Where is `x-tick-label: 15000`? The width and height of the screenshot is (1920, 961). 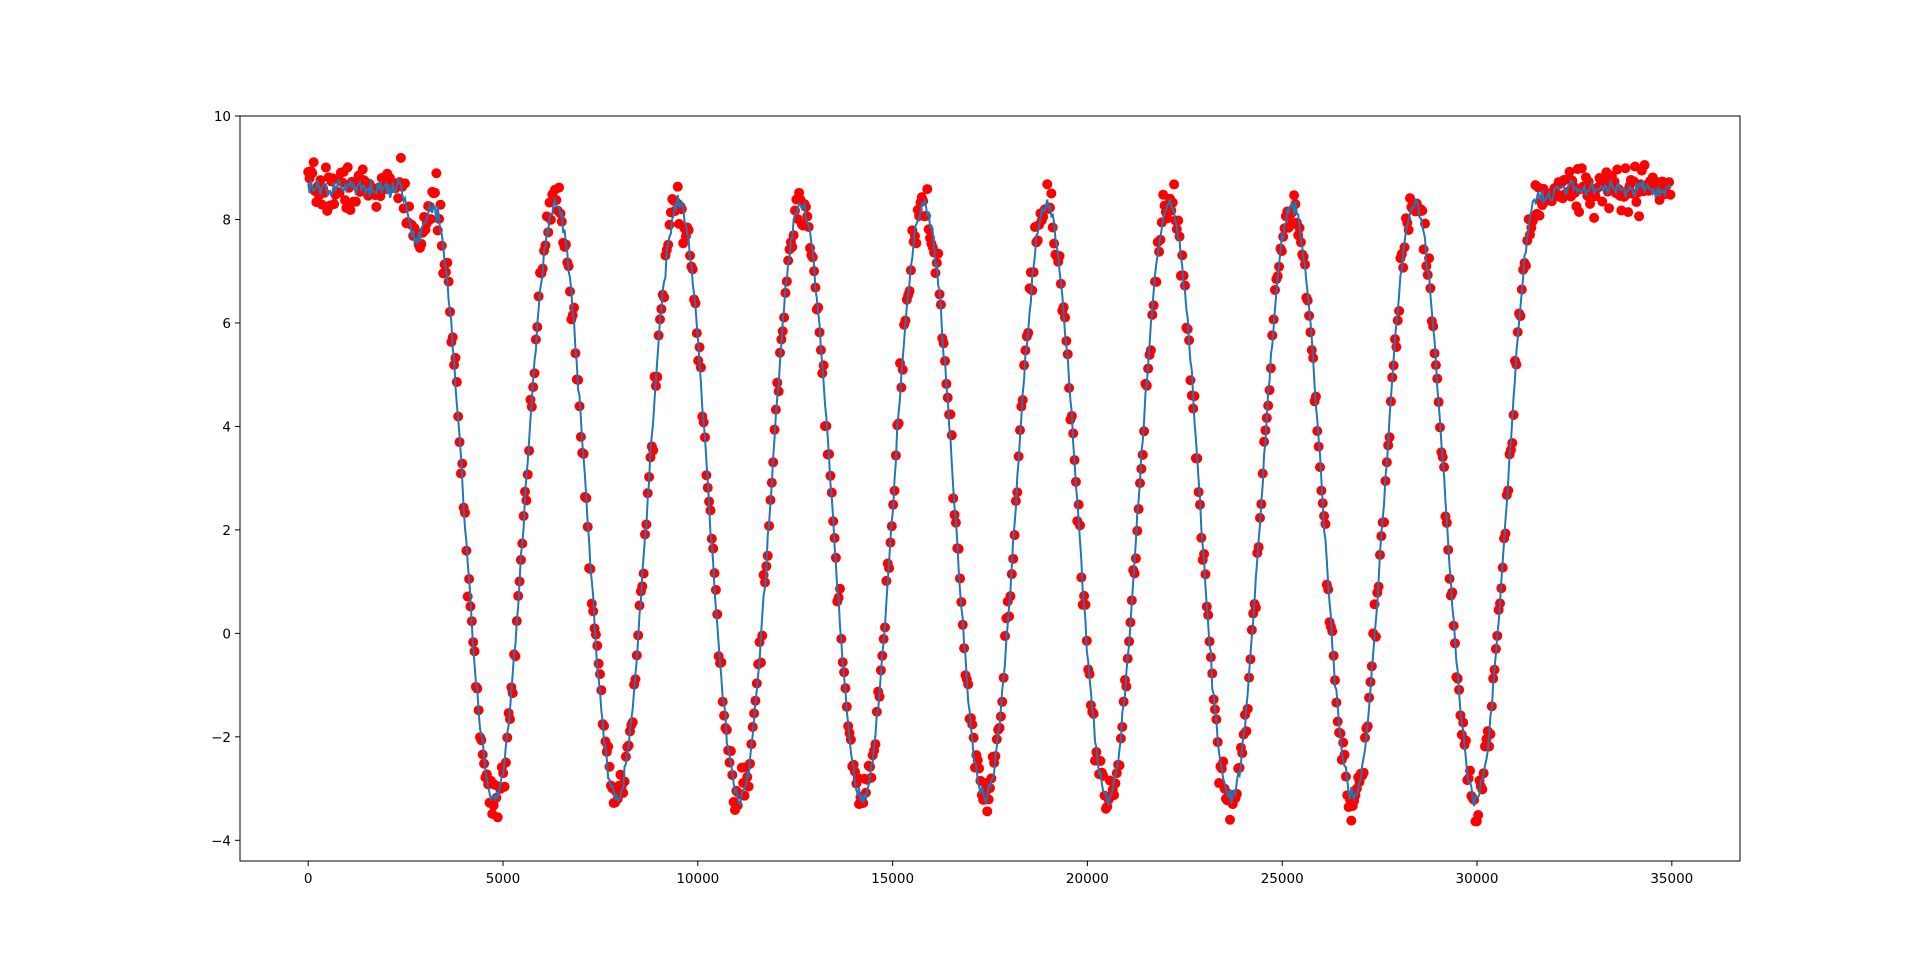 x-tick-label: 15000 is located at coordinates (892, 879).